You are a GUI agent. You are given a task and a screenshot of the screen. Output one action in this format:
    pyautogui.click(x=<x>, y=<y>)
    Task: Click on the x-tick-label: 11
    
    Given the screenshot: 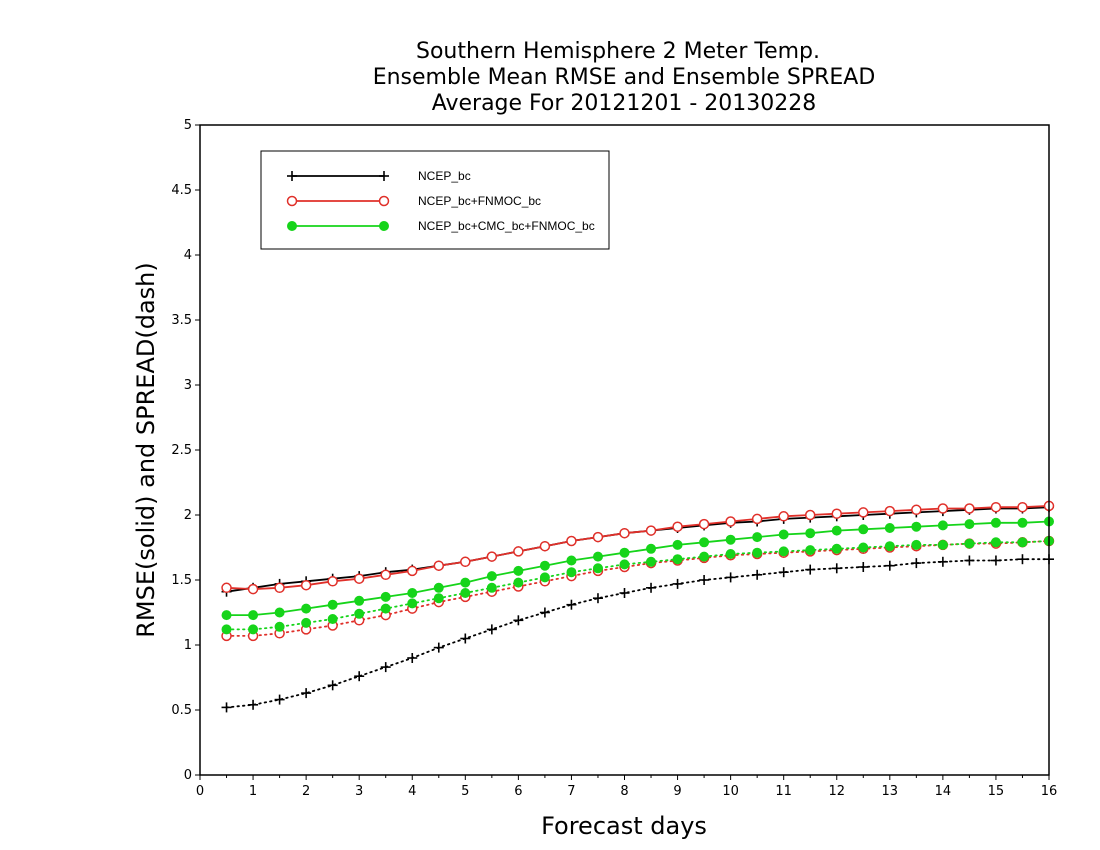 What is the action you would take?
    pyautogui.click(x=783, y=791)
    